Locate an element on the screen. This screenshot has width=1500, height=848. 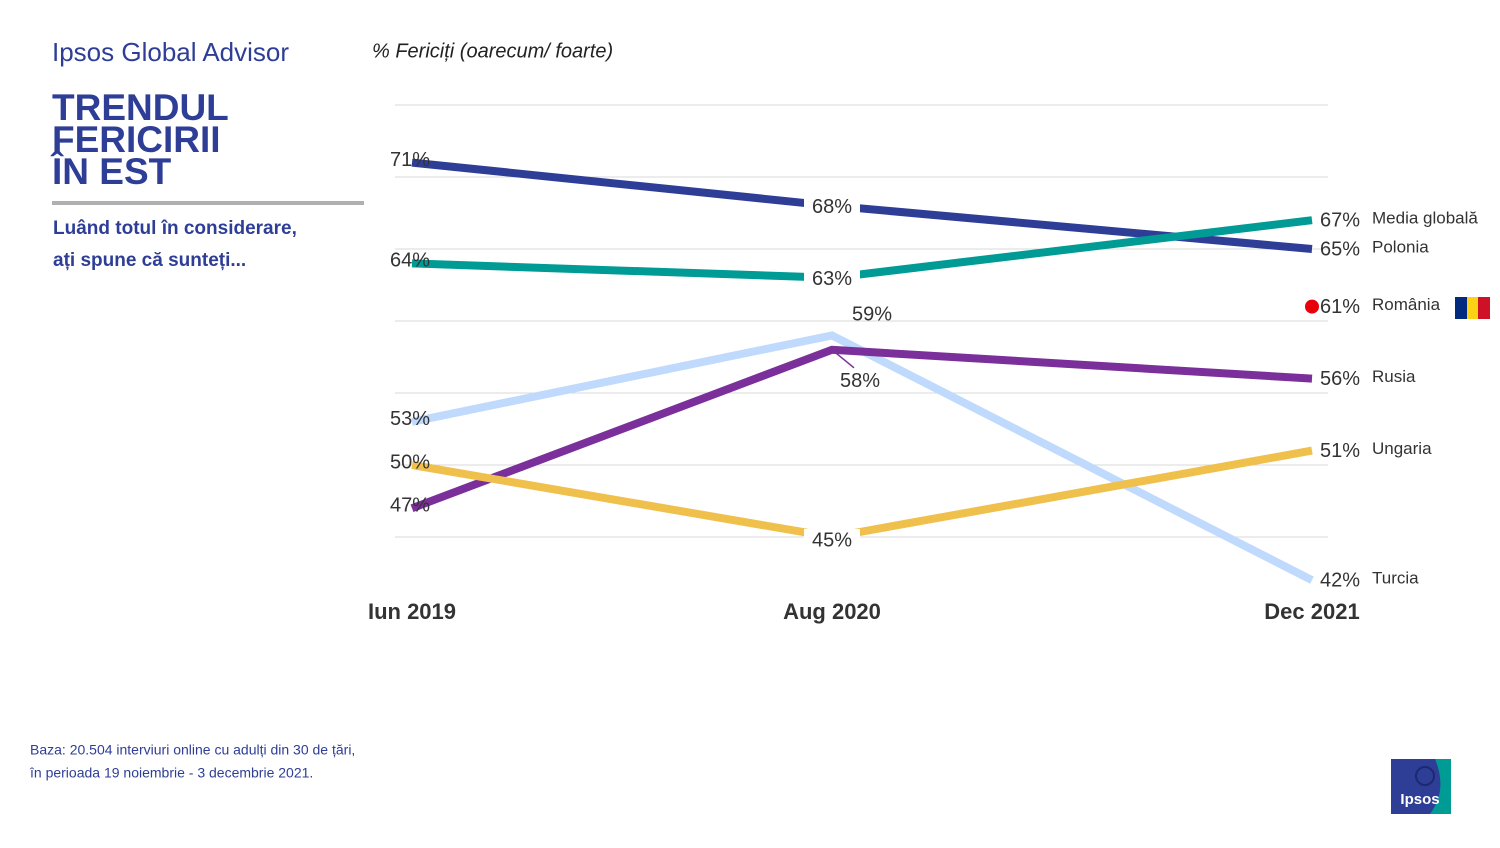
logo-text: Ipsos is located at coordinates (1419, 799).